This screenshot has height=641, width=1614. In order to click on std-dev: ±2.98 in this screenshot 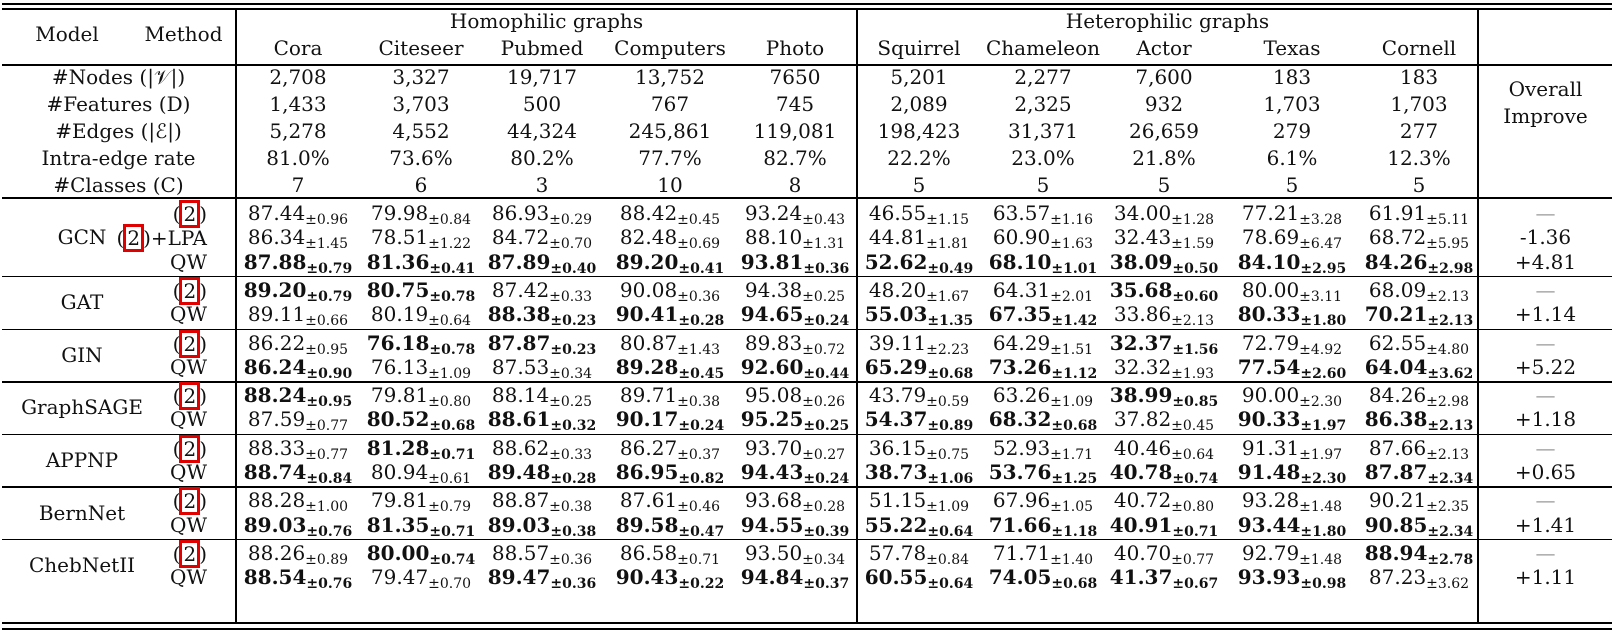, I will do `click(1450, 268)`.